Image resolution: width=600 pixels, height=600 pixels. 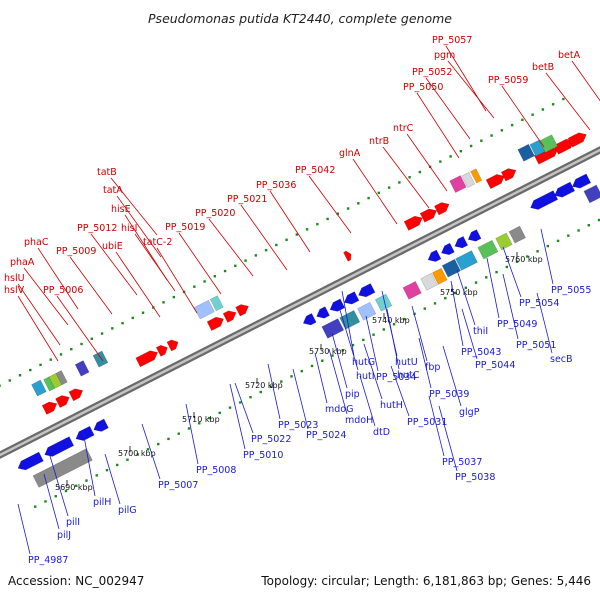 I want to click on forward-block-0-shape, so click(x=39, y=388).